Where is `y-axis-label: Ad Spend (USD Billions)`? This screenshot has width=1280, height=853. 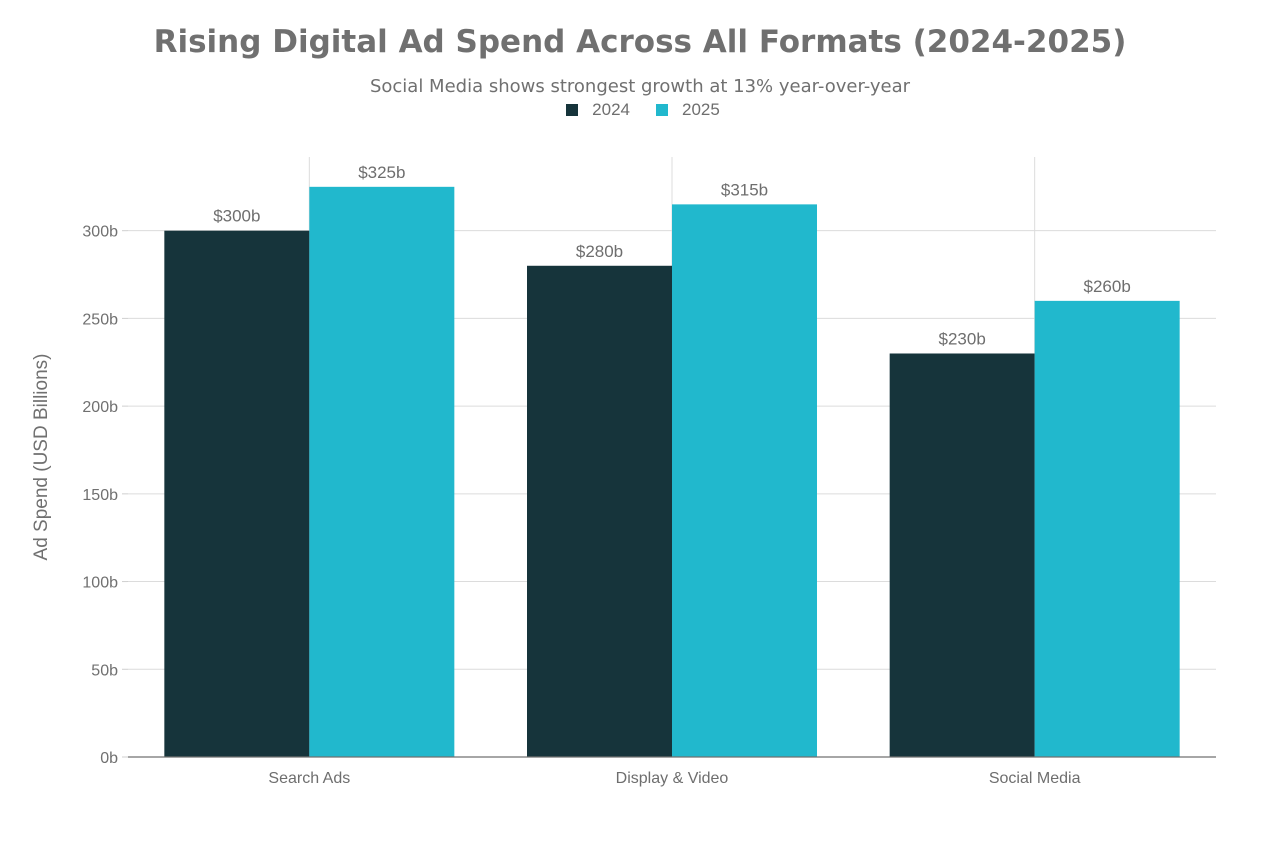
y-axis-label: Ad Spend (USD Billions) is located at coordinates (41, 457).